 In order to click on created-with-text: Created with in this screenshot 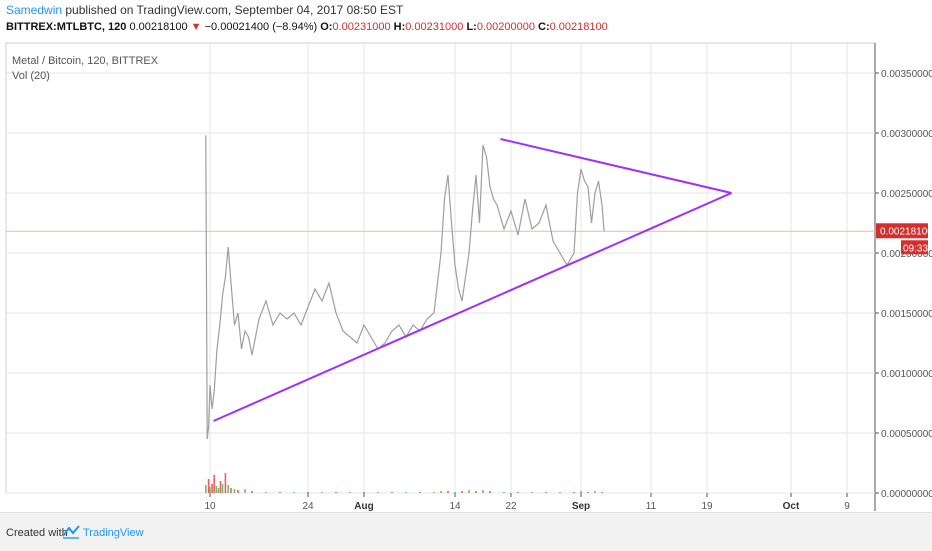, I will do `click(37, 533)`.